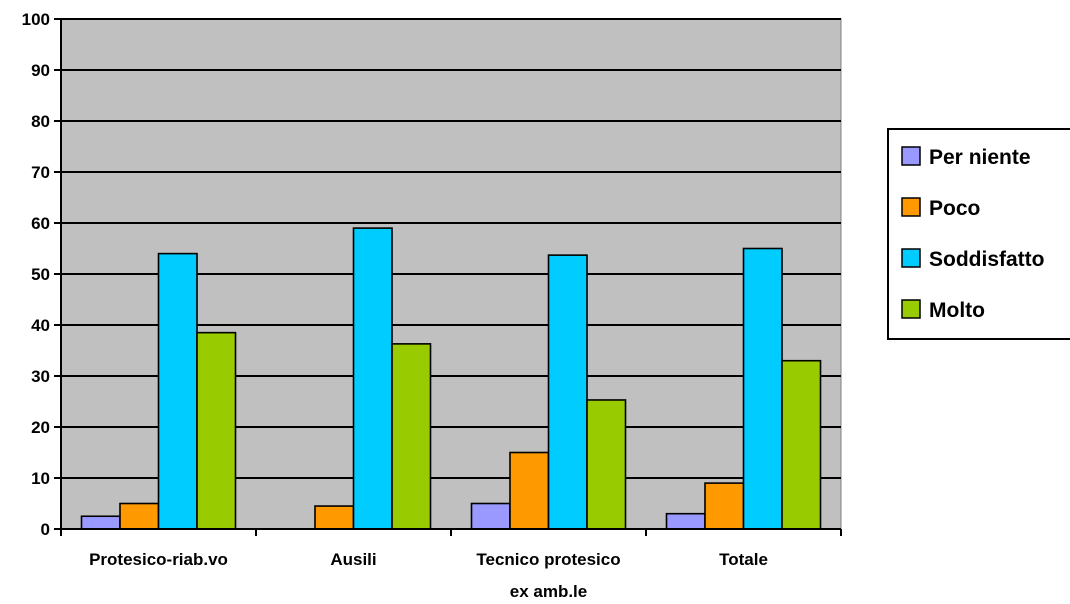 The height and width of the screenshot is (604, 1070). I want to click on y-tick-label: 80, so click(40, 121).